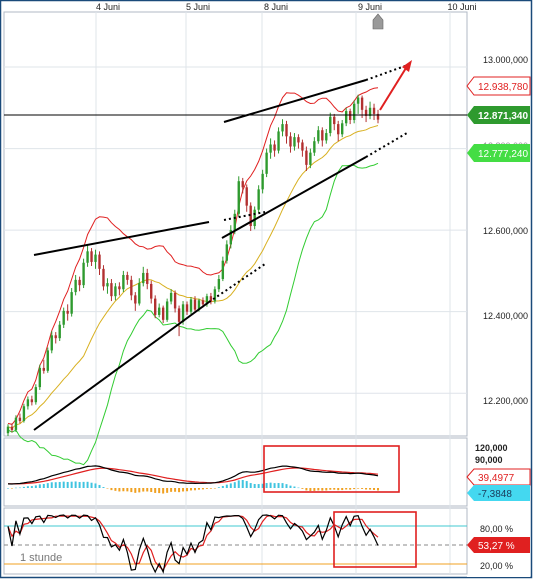 The height and width of the screenshot is (584, 533). I want to click on lower-channel-line, so click(121, 366).